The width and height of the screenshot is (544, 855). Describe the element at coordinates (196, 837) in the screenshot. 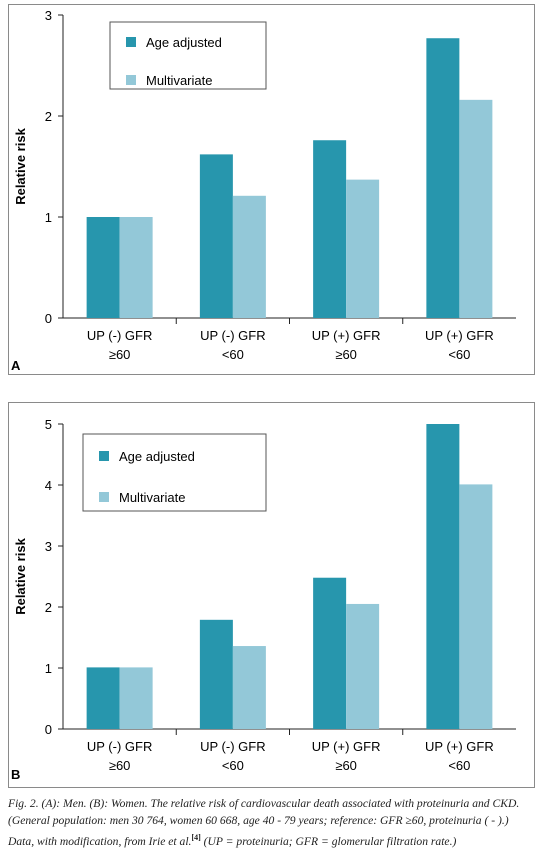

I see `caption-reference: [4]` at that location.